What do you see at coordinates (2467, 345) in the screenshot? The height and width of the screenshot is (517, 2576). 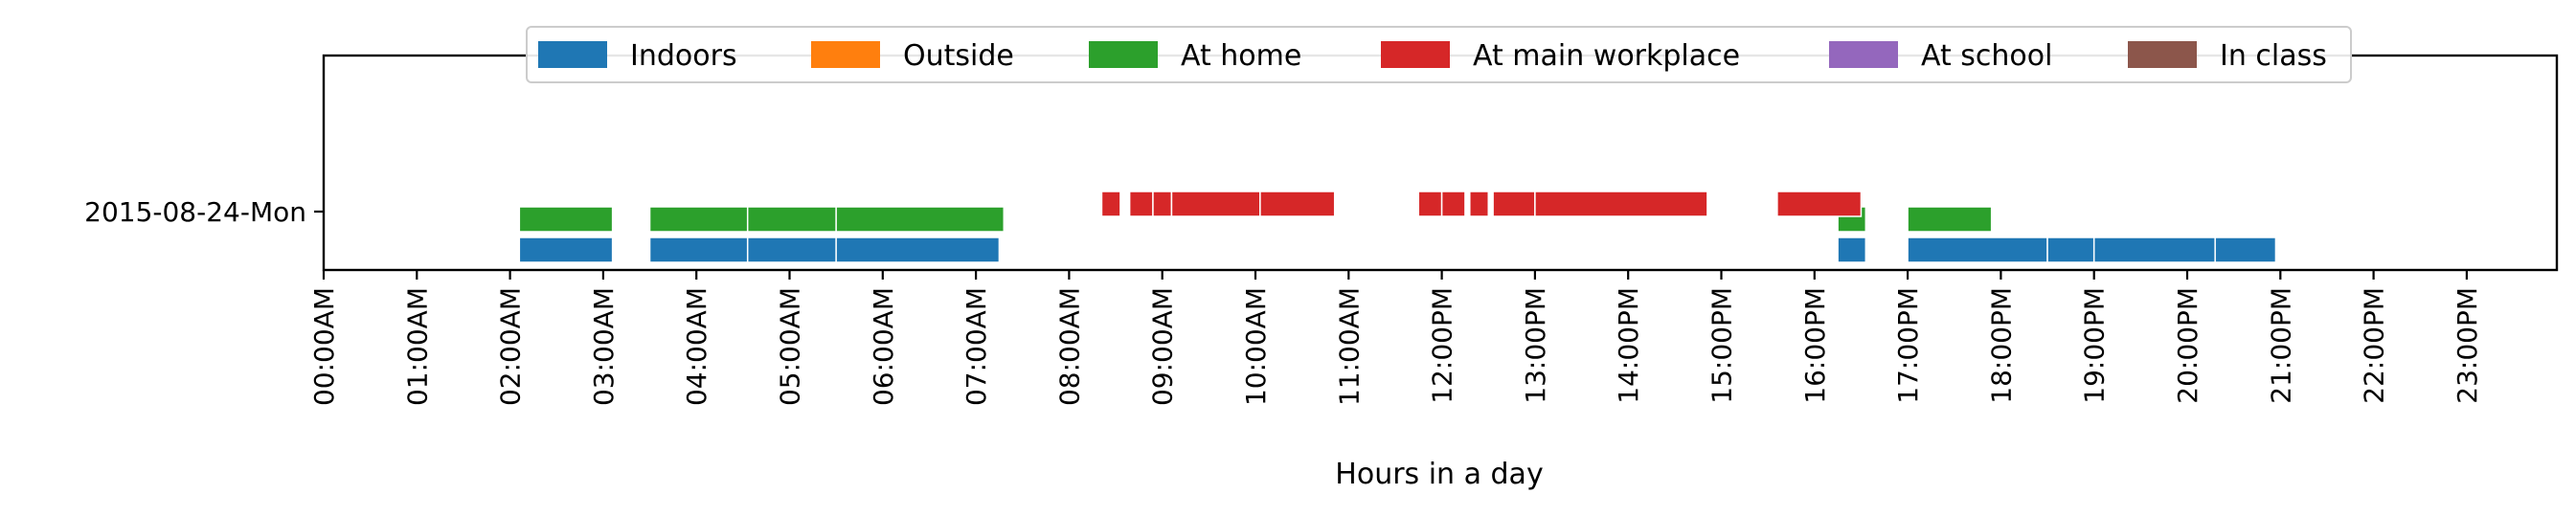 I see `x-tick-label: 23:00PM` at bounding box center [2467, 345].